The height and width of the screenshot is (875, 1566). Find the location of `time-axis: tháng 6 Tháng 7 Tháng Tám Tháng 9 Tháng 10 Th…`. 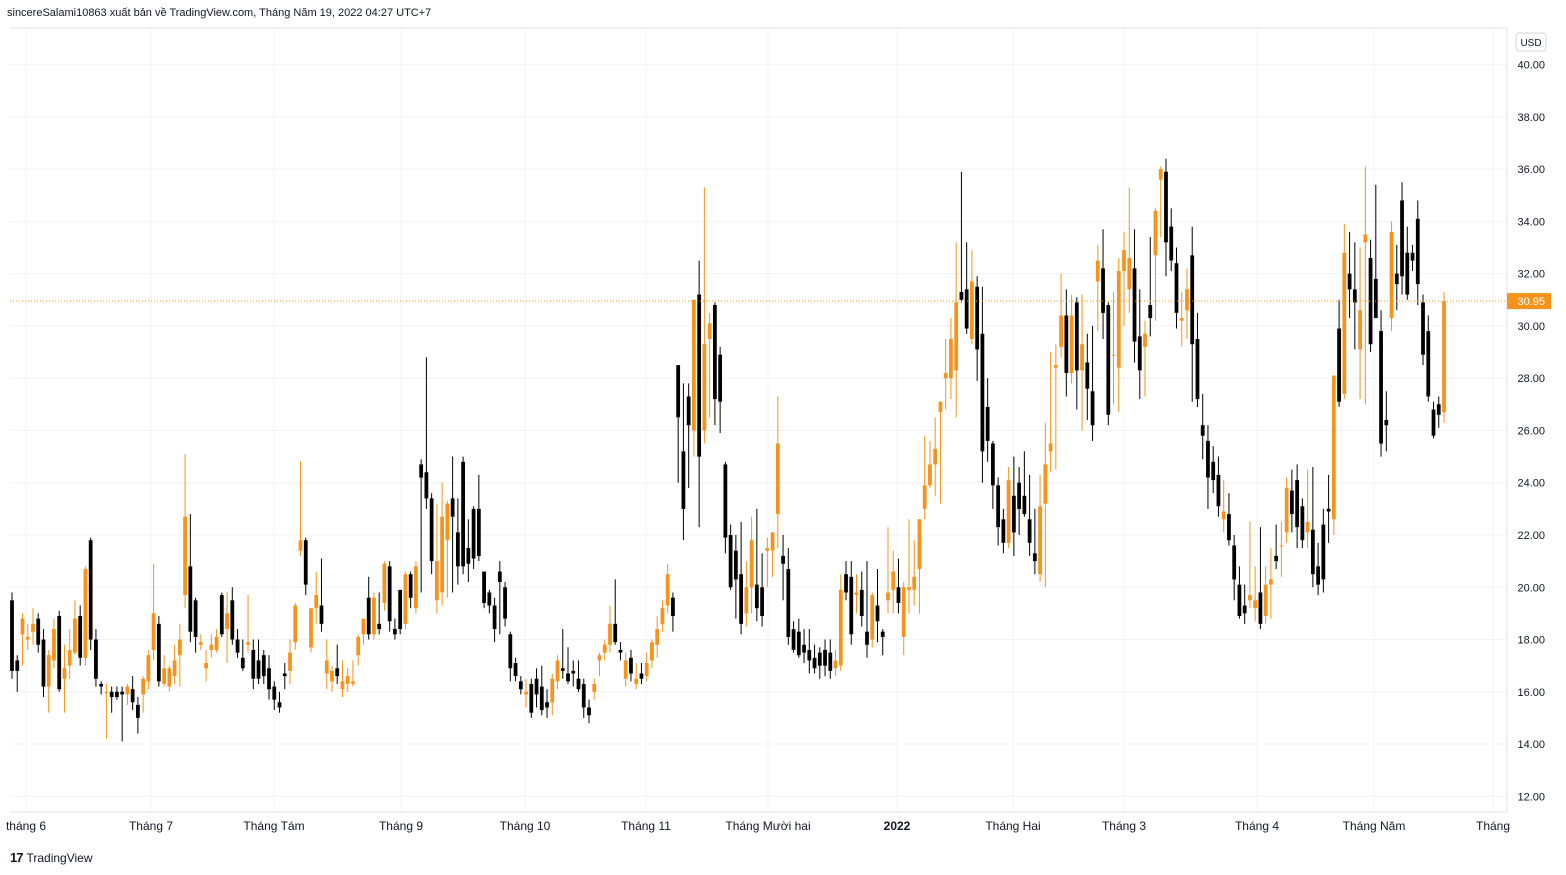

time-axis: tháng 6 Tháng 7 Tháng Tám Tháng 9 Tháng 10 Th… is located at coordinates (758, 826).